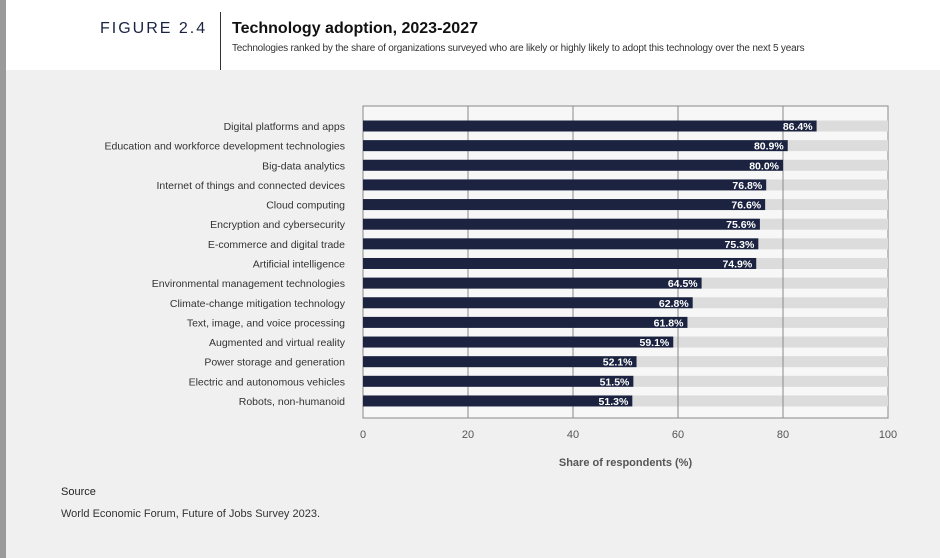 The width and height of the screenshot is (940, 558). Describe the element at coordinates (764, 166) in the screenshot. I see `value-label: 80.0%` at that location.